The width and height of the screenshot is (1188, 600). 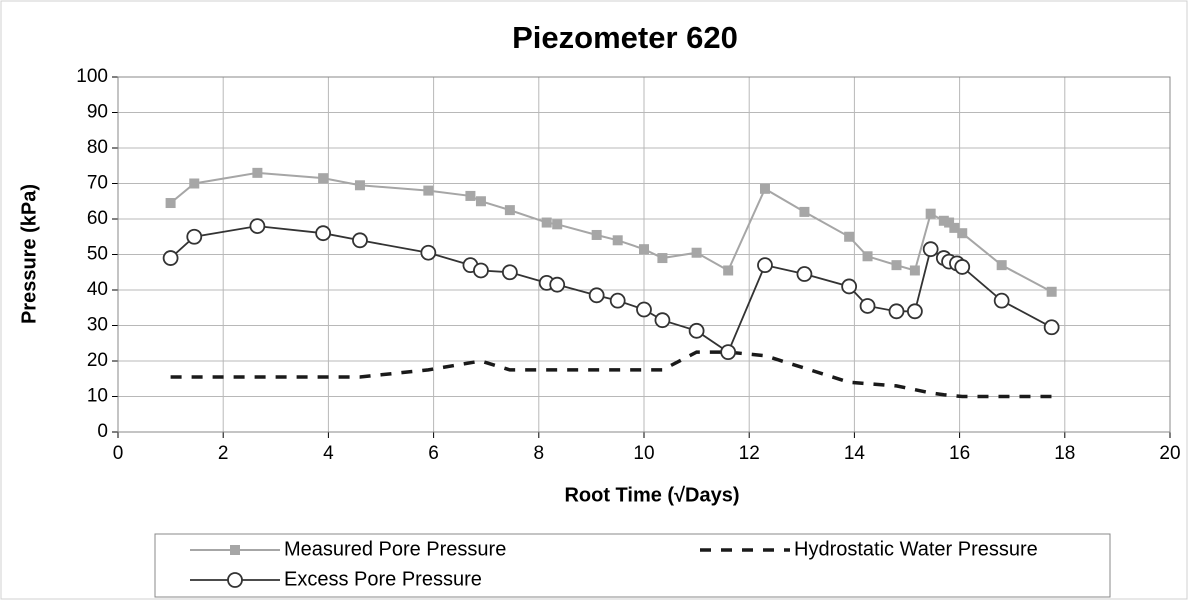 What do you see at coordinates (97, 396) in the screenshot?
I see `y-tick-label: 10` at bounding box center [97, 396].